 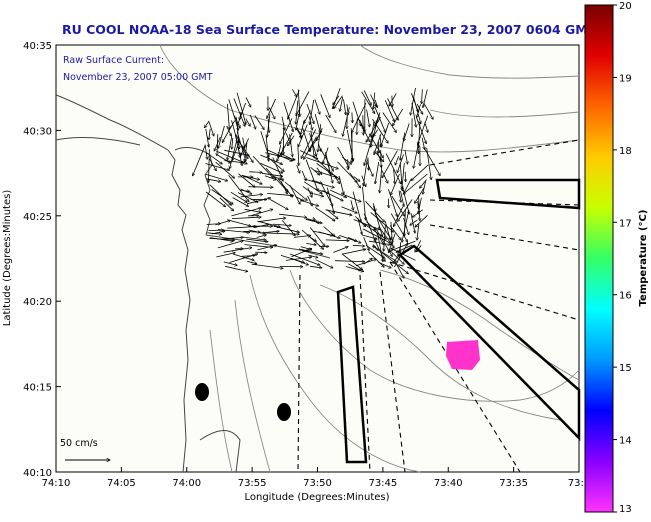 I want to click on colorbar-tick-label: 15, so click(x=625, y=368).